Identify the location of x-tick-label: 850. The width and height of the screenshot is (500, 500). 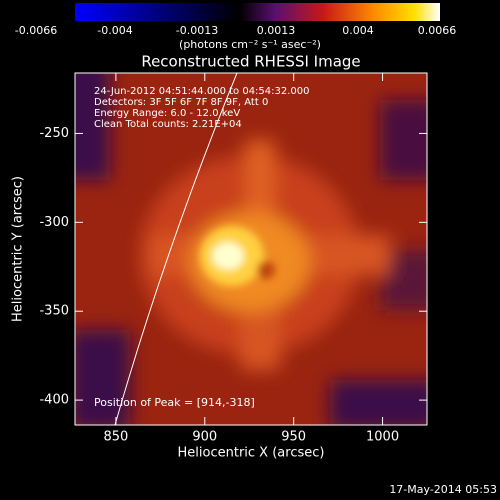
(115, 437).